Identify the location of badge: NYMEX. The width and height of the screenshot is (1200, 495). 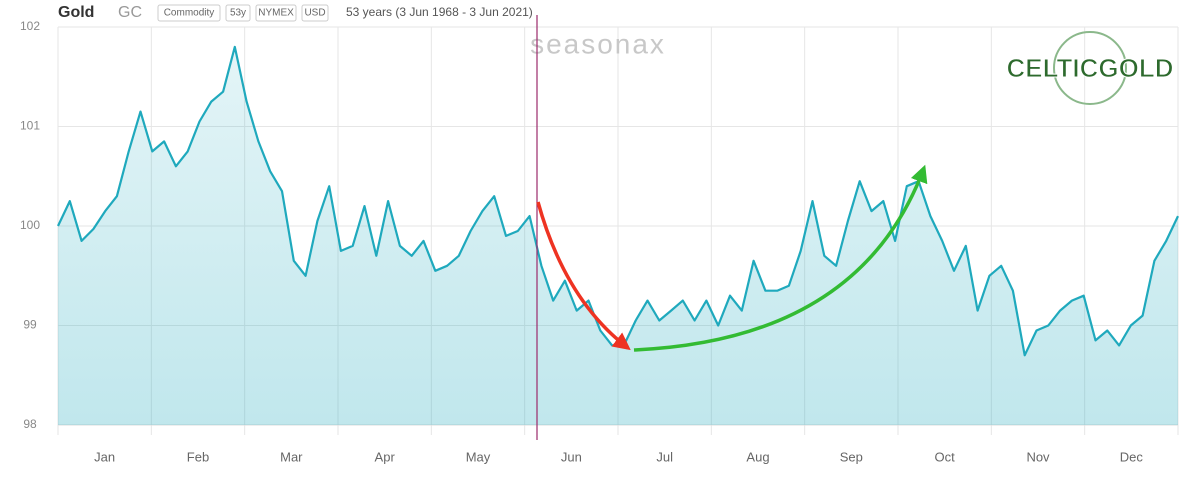
(276, 13).